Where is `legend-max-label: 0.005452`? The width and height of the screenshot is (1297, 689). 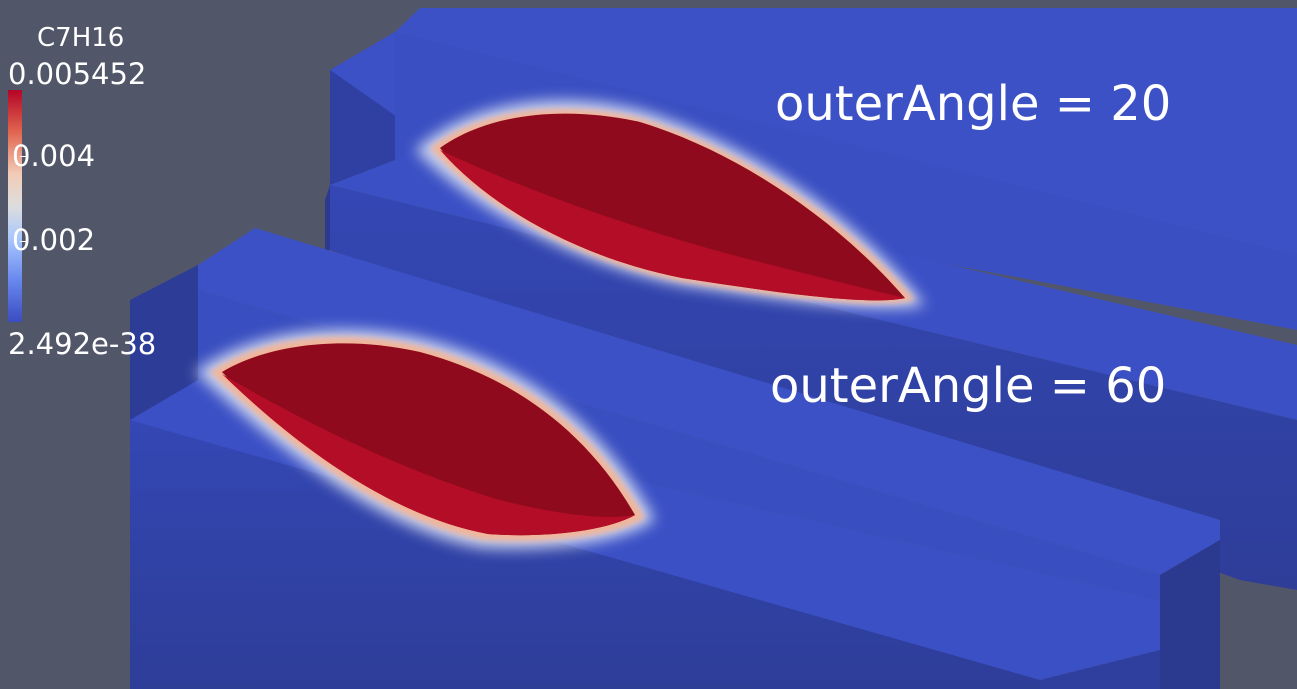 legend-max-label: 0.005452 is located at coordinates (77, 74).